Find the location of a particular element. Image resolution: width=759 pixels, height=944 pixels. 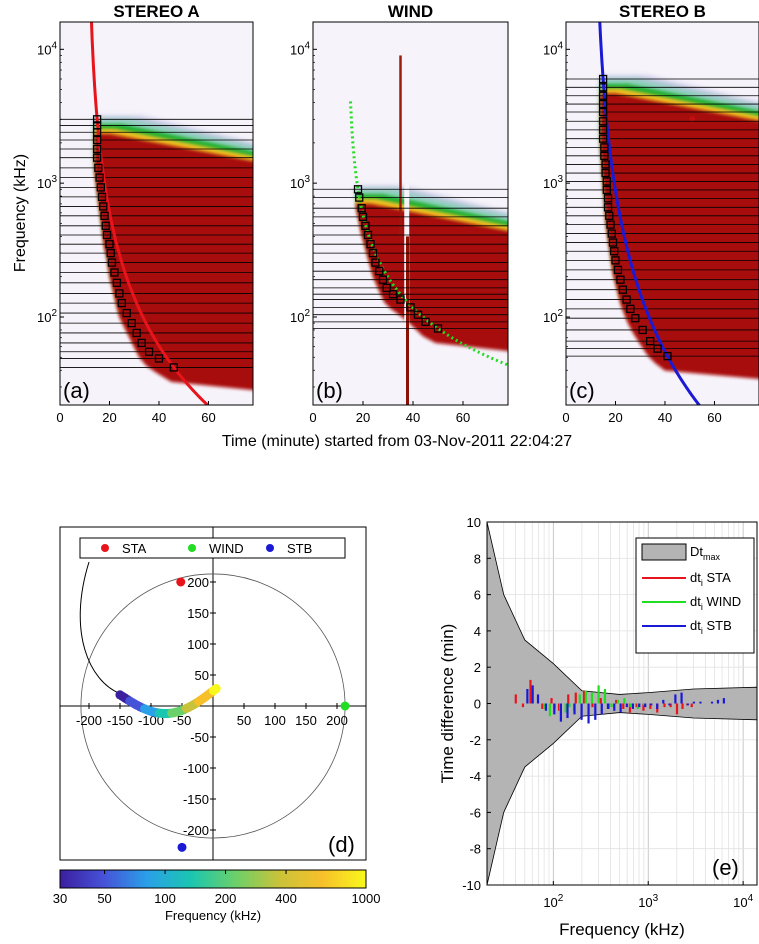

y-tick-label: -50 is located at coordinates (199, 737).